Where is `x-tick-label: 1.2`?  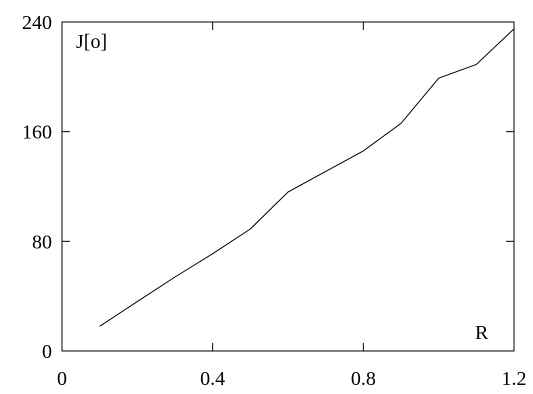
x-tick-label: 1.2 is located at coordinates (514, 379).